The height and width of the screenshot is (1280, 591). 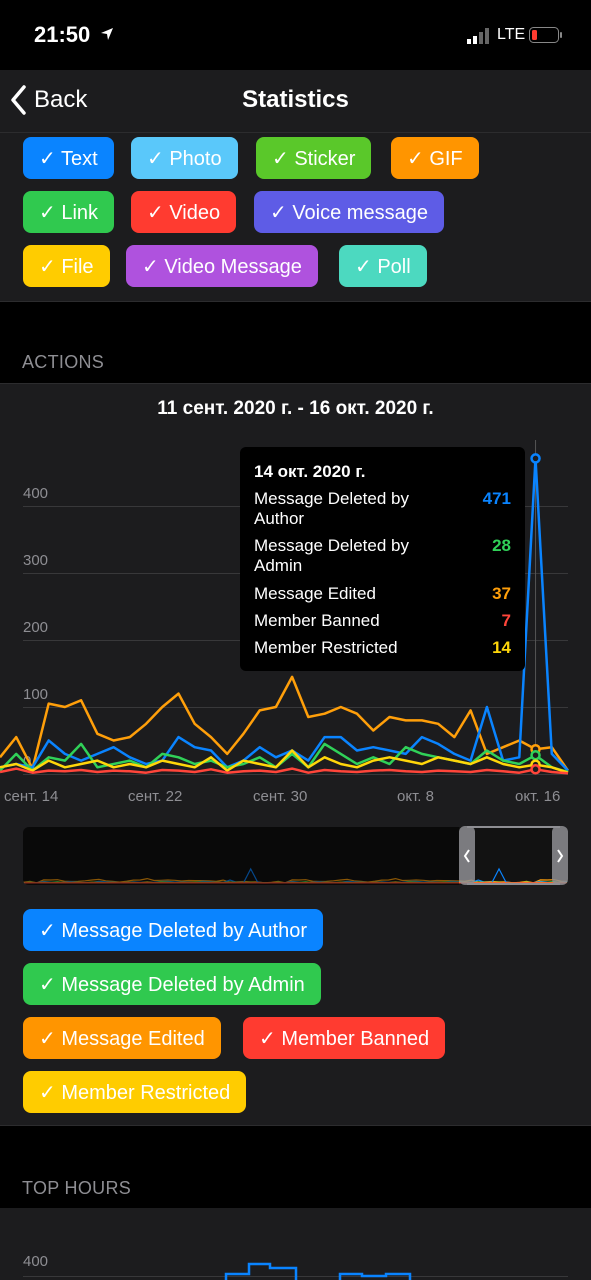 I want to click on overview-sparkline, so click(x=295, y=875).